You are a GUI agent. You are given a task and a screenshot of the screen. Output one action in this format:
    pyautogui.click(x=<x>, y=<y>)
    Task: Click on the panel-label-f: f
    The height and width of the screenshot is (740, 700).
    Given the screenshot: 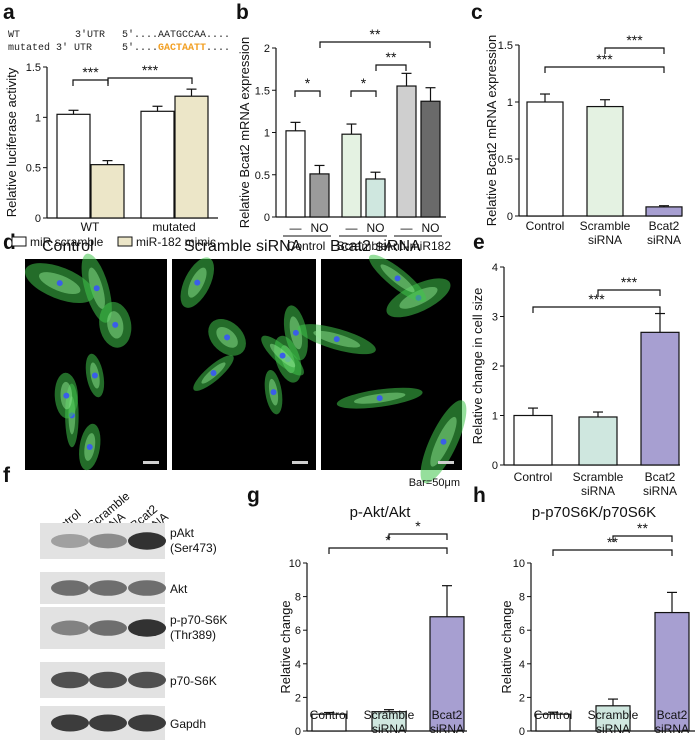 What is the action you would take?
    pyautogui.click(x=7, y=475)
    